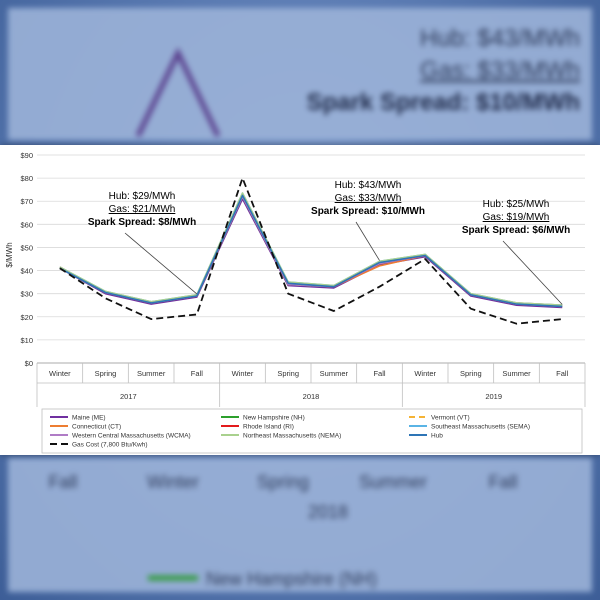  What do you see at coordinates (131, 436) in the screenshot?
I see `legend-label: Western Central Massachusetts (WCMA)` at bounding box center [131, 436].